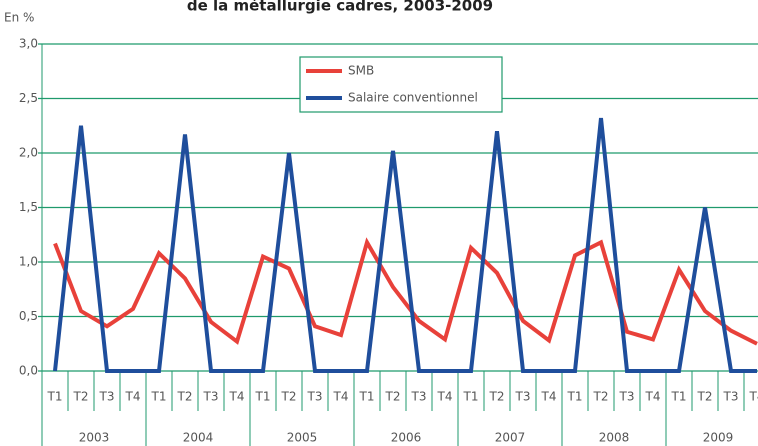 This screenshot has height=446, width=758. I want to click on legend-label: Salaire conventionnel, so click(413, 98).